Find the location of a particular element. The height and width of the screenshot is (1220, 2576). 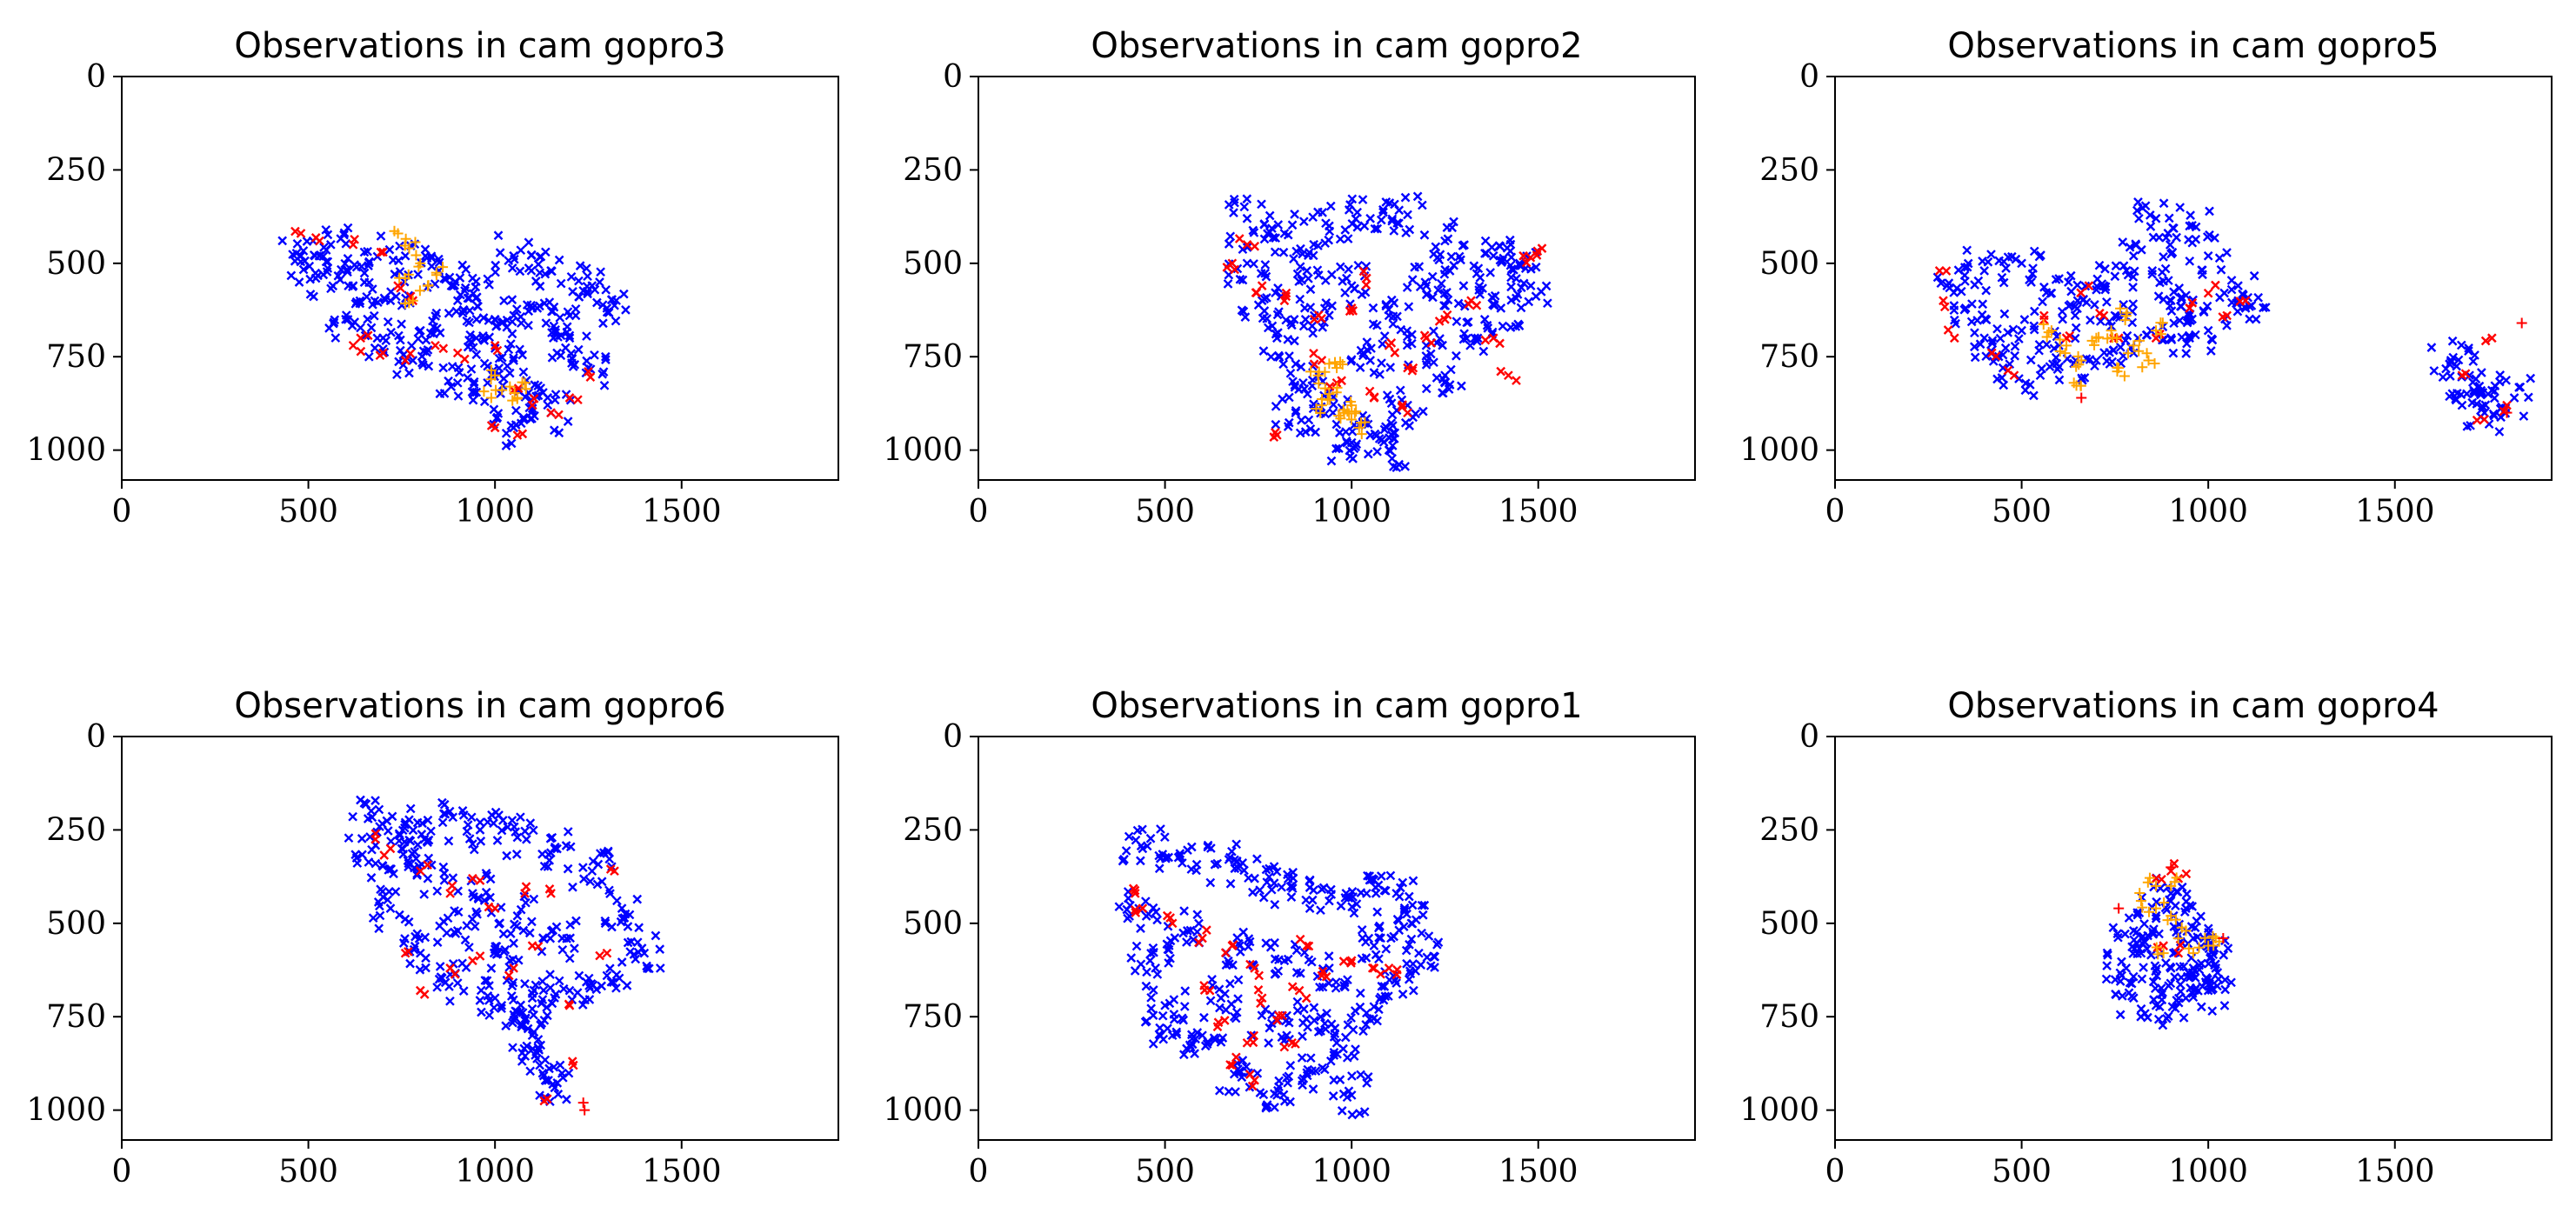

plot-frame is located at coordinates (1337, 938).